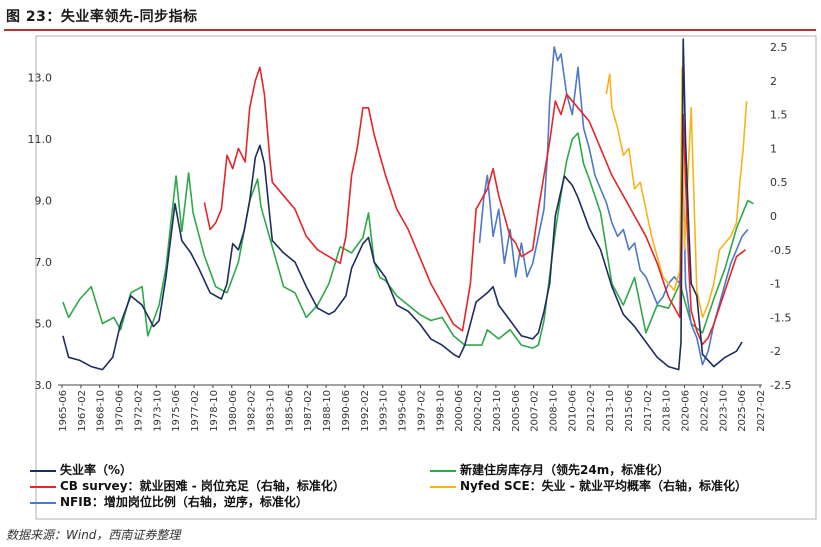 The image size is (821, 547). Describe the element at coordinates (780, 216) in the screenshot. I see `right-axis-ticks: 2.5 2 1.5 1 0.5 0 -0.5 -1 -1.5 -2 -2.5` at that location.